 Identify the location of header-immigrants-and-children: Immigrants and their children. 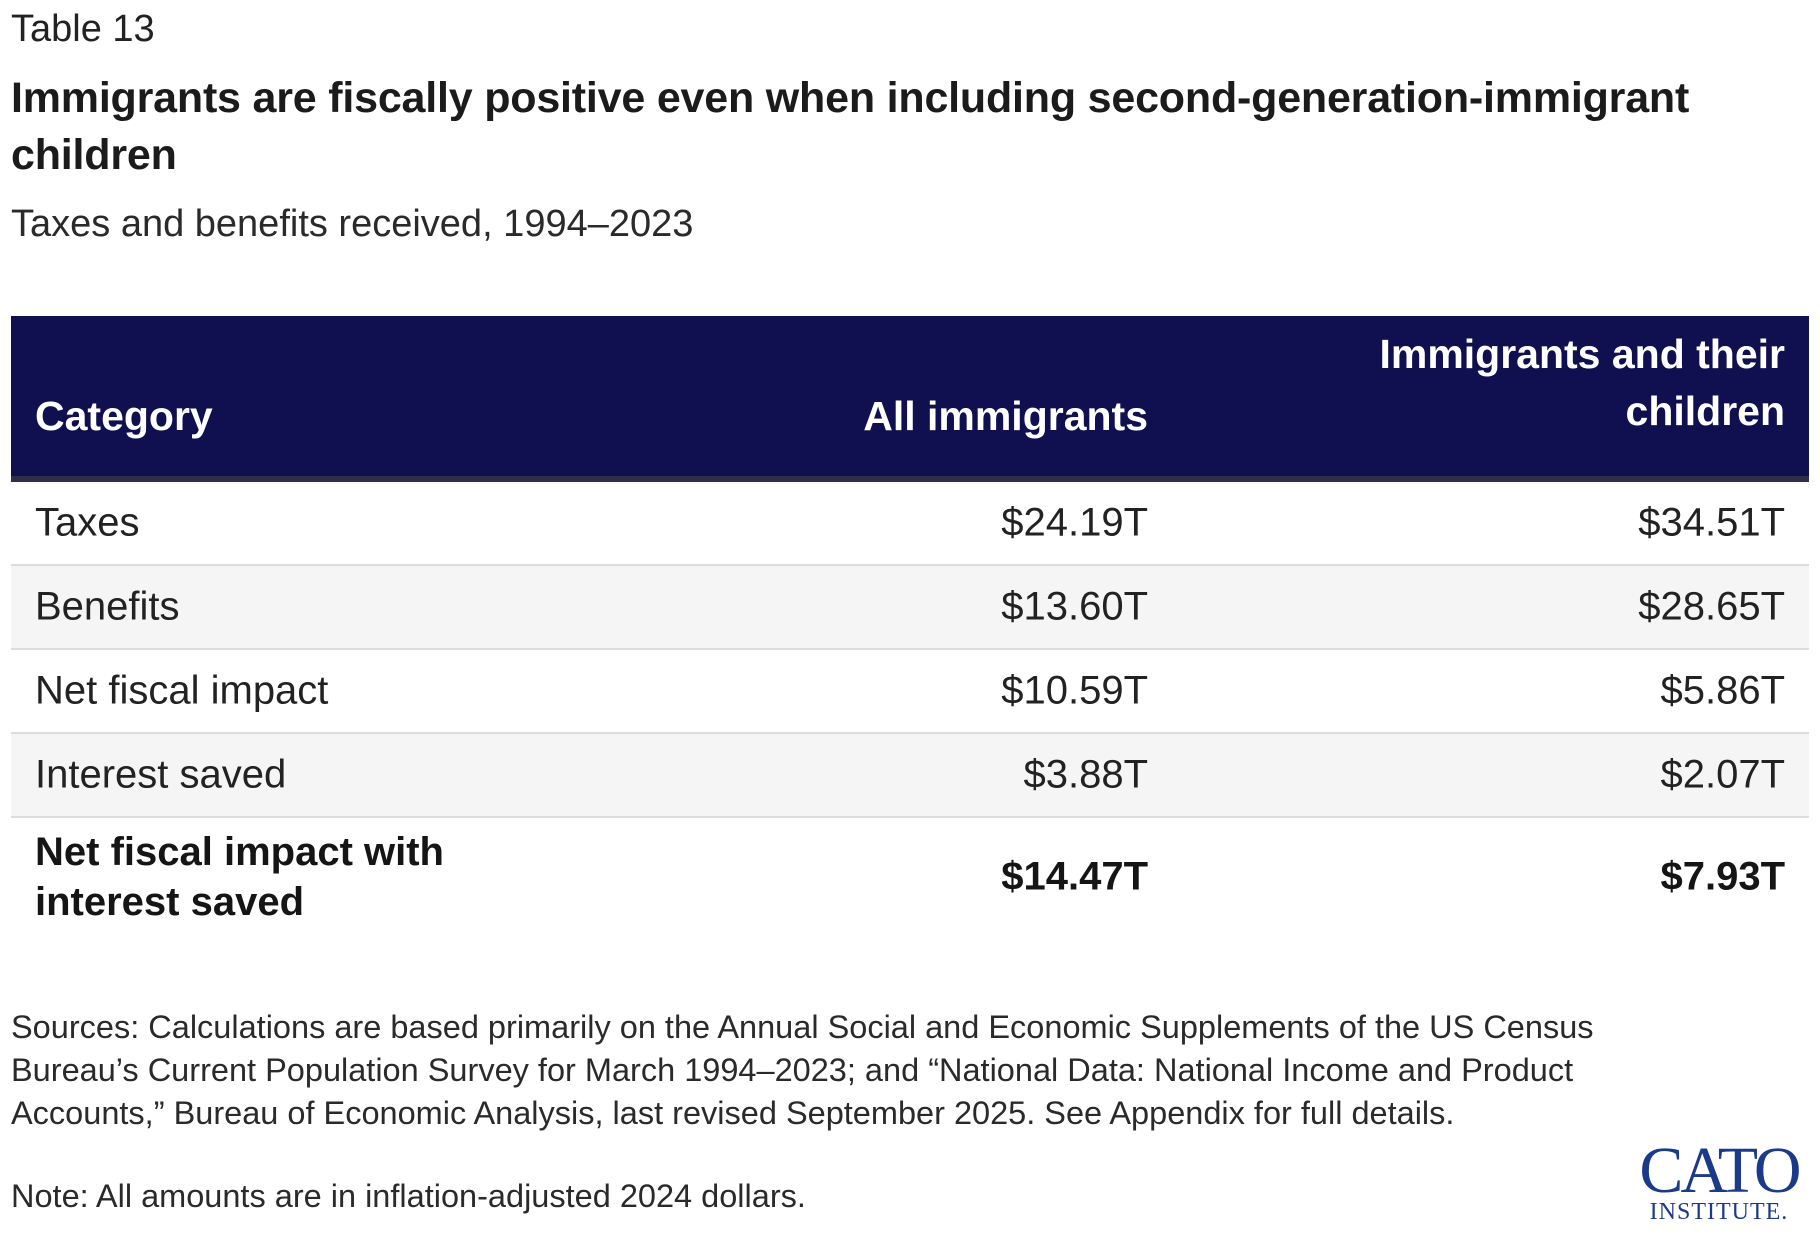
(1582, 382).